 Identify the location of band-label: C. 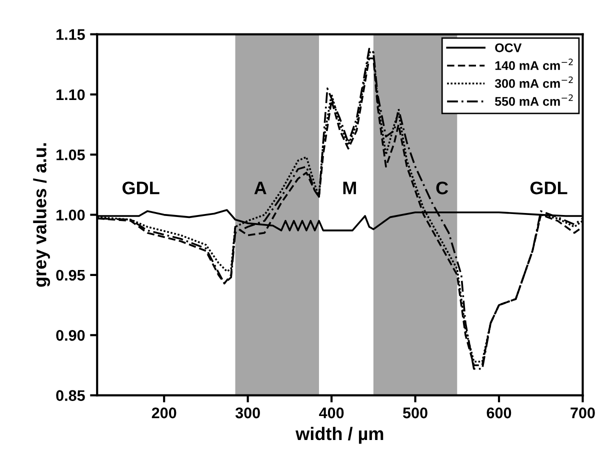
(442, 188).